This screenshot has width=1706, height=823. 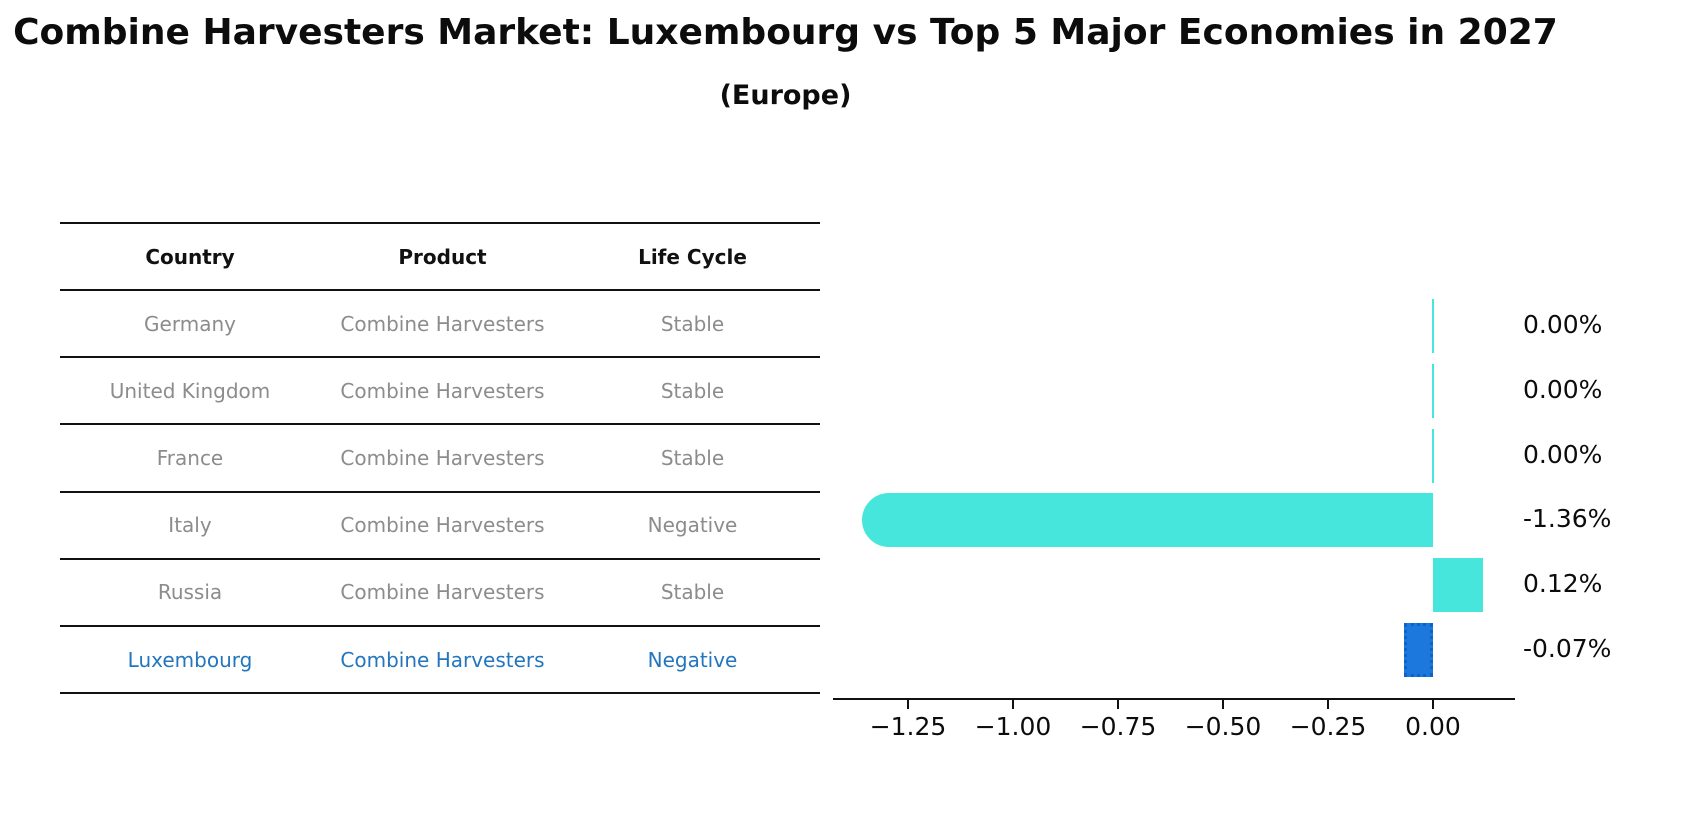 I want to click on bar-italy, so click(x=1147, y=520).